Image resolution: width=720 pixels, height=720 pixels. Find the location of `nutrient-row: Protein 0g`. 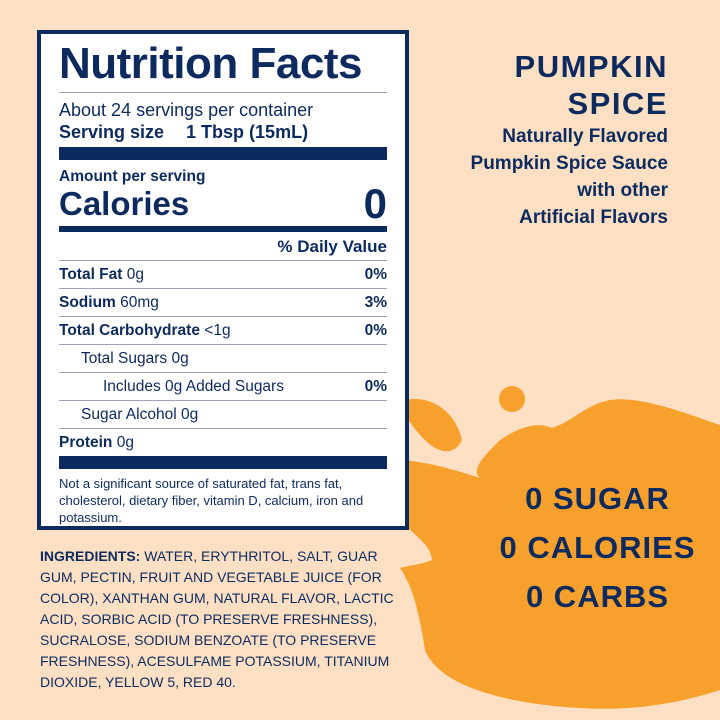

nutrient-row: Protein 0g is located at coordinates (223, 442).